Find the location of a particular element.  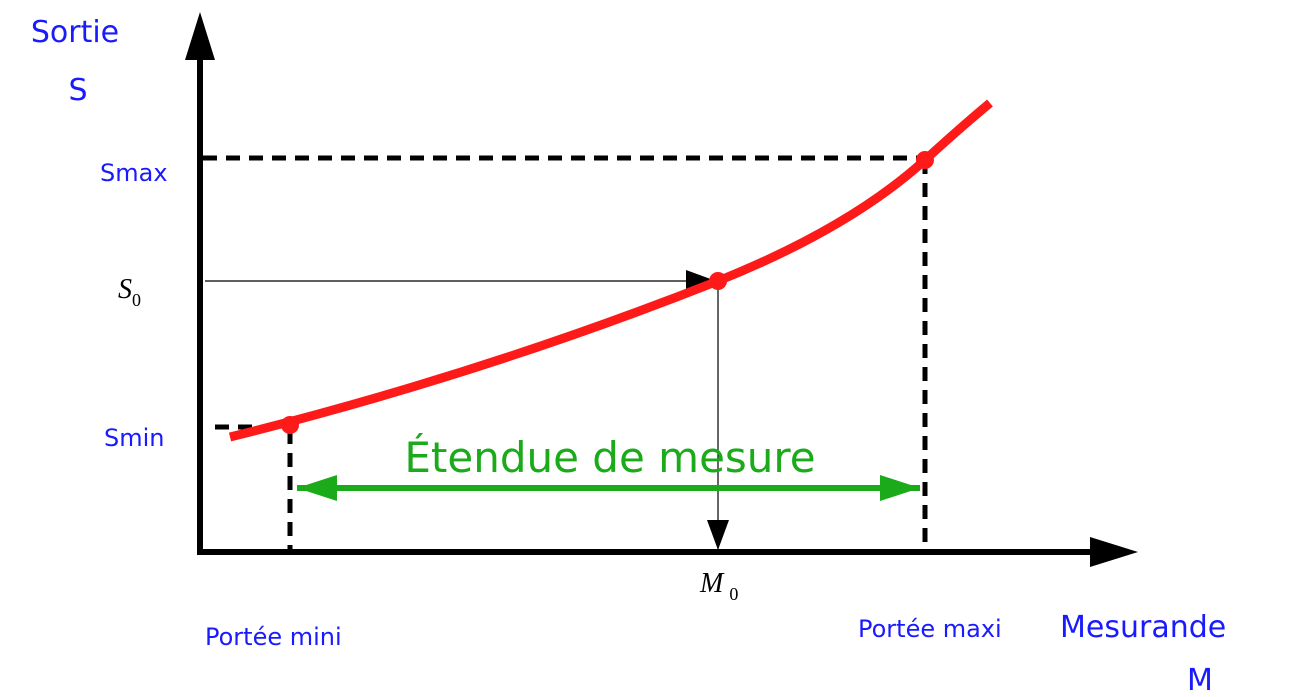

range-label: Étendue de mesure is located at coordinates (609, 457).